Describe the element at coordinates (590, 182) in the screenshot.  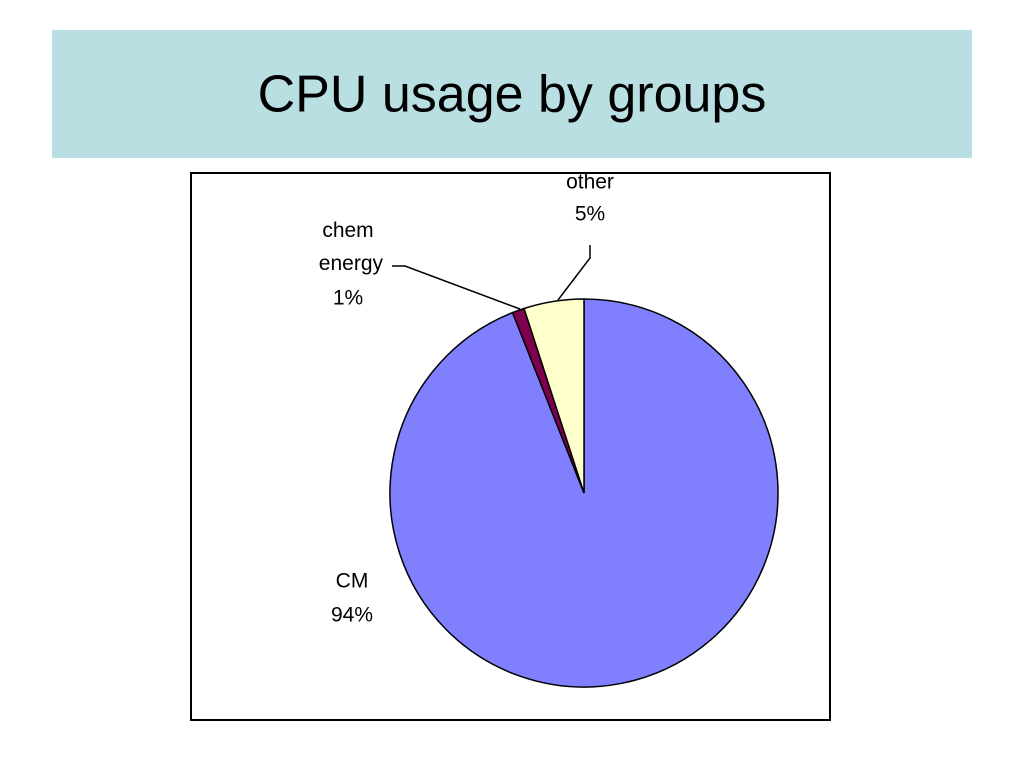
I see `slice-label: other` at that location.